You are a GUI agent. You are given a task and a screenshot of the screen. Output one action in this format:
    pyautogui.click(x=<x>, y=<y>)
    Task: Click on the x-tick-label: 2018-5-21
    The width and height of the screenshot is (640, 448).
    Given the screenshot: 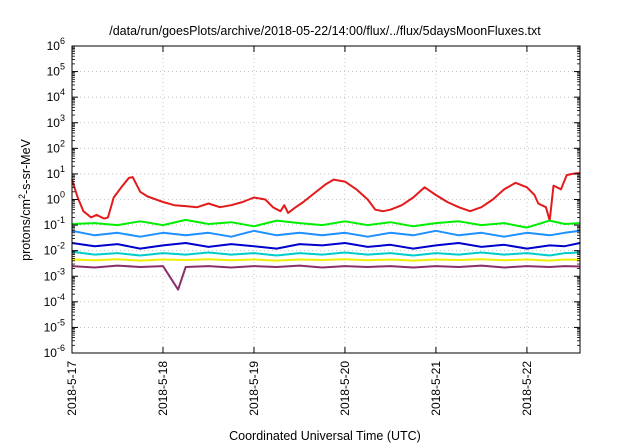 What is the action you would take?
    pyautogui.click(x=436, y=388)
    